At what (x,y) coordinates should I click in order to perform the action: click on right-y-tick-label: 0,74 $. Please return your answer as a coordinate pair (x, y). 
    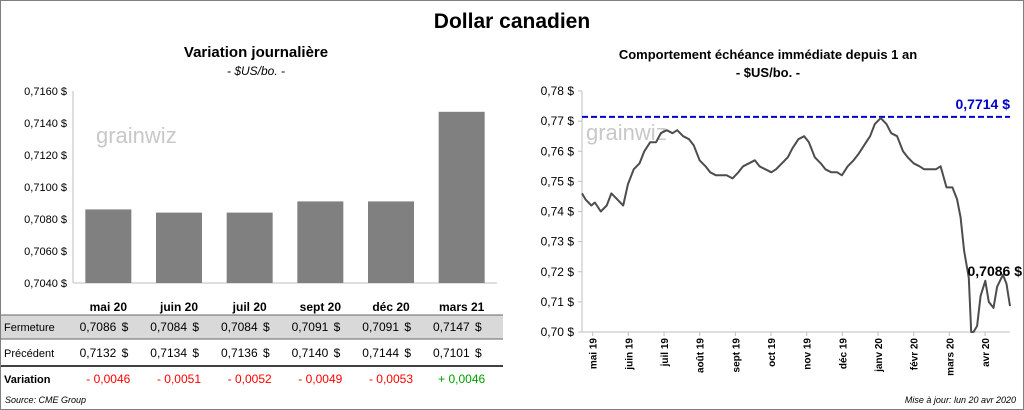
    Looking at the image, I should click on (558, 212).